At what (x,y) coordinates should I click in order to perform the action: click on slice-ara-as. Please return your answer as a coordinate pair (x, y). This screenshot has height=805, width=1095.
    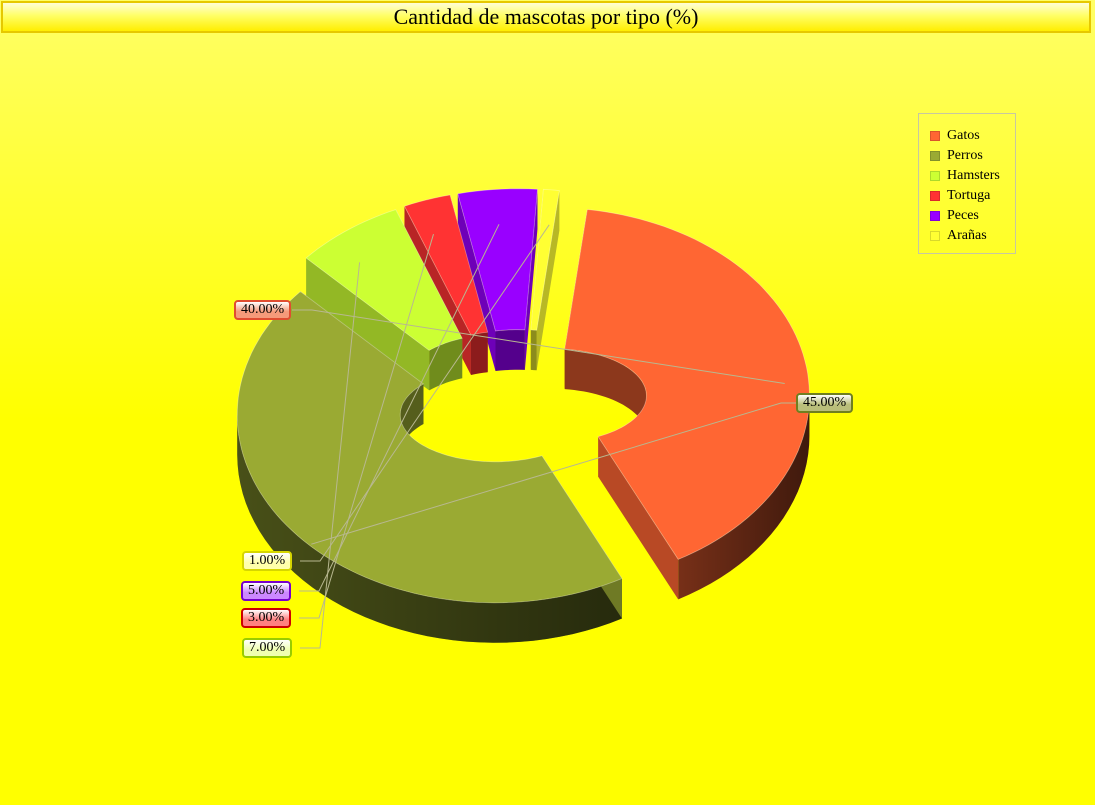
    Looking at the image, I should click on (545, 279).